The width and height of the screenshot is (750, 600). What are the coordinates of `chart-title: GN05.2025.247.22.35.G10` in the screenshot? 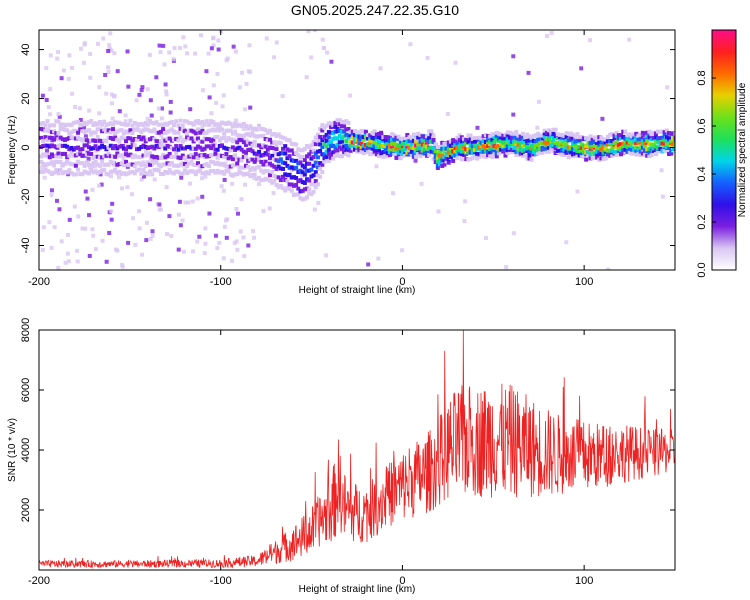 It's located at (375, 10).